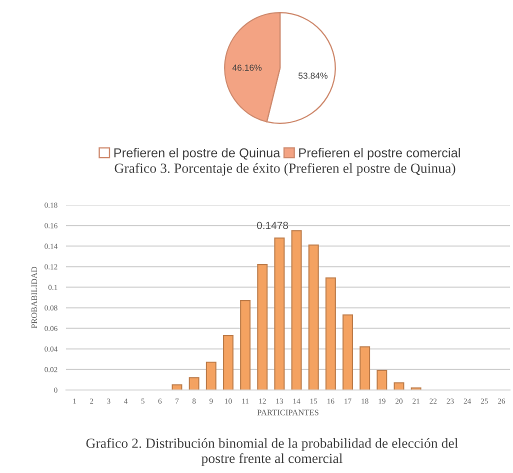 The height and width of the screenshot is (473, 513). What do you see at coordinates (313, 75) in the screenshot?
I see `data-label: 53.84%` at bounding box center [313, 75].